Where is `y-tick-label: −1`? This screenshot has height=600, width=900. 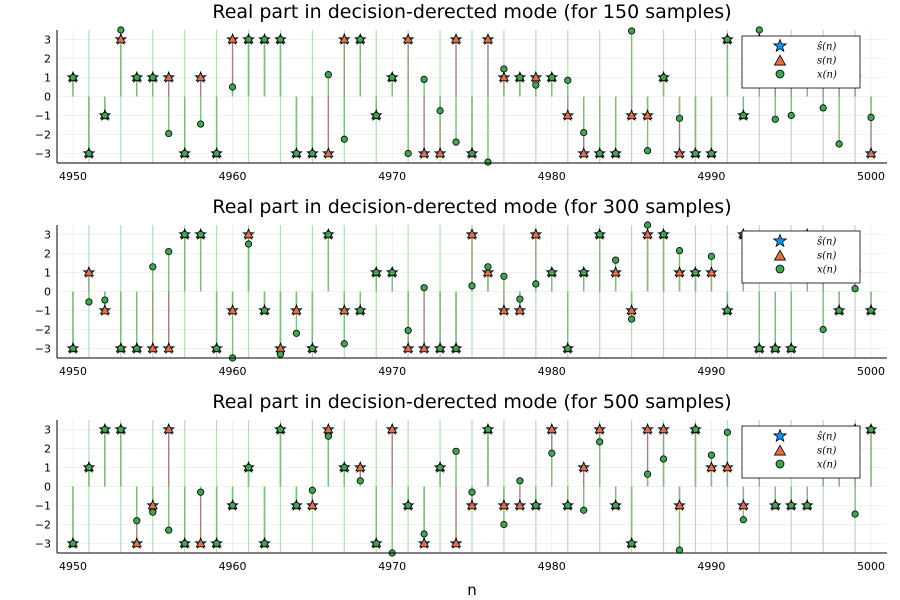 y-tick-label: −1 is located at coordinates (43, 116).